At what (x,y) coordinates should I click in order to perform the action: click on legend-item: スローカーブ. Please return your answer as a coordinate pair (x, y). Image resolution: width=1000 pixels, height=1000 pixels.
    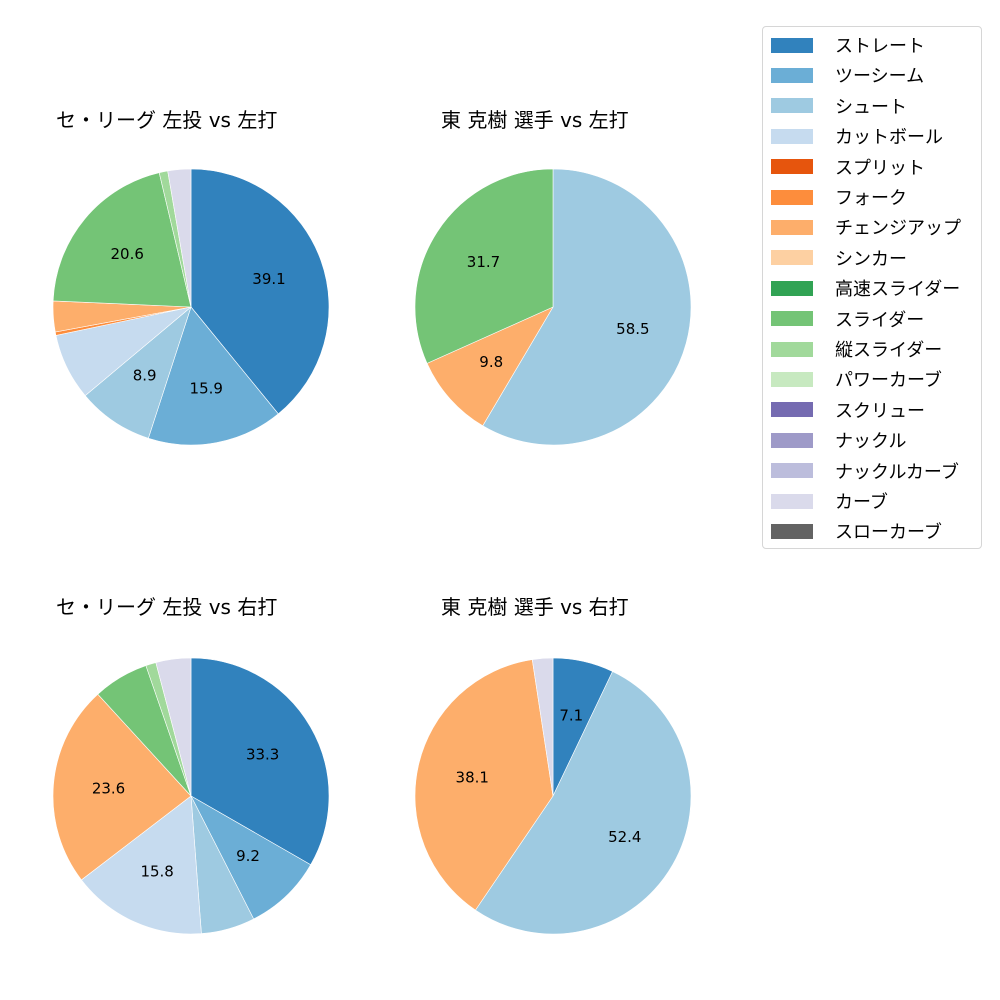
    Looking at the image, I should click on (856, 532).